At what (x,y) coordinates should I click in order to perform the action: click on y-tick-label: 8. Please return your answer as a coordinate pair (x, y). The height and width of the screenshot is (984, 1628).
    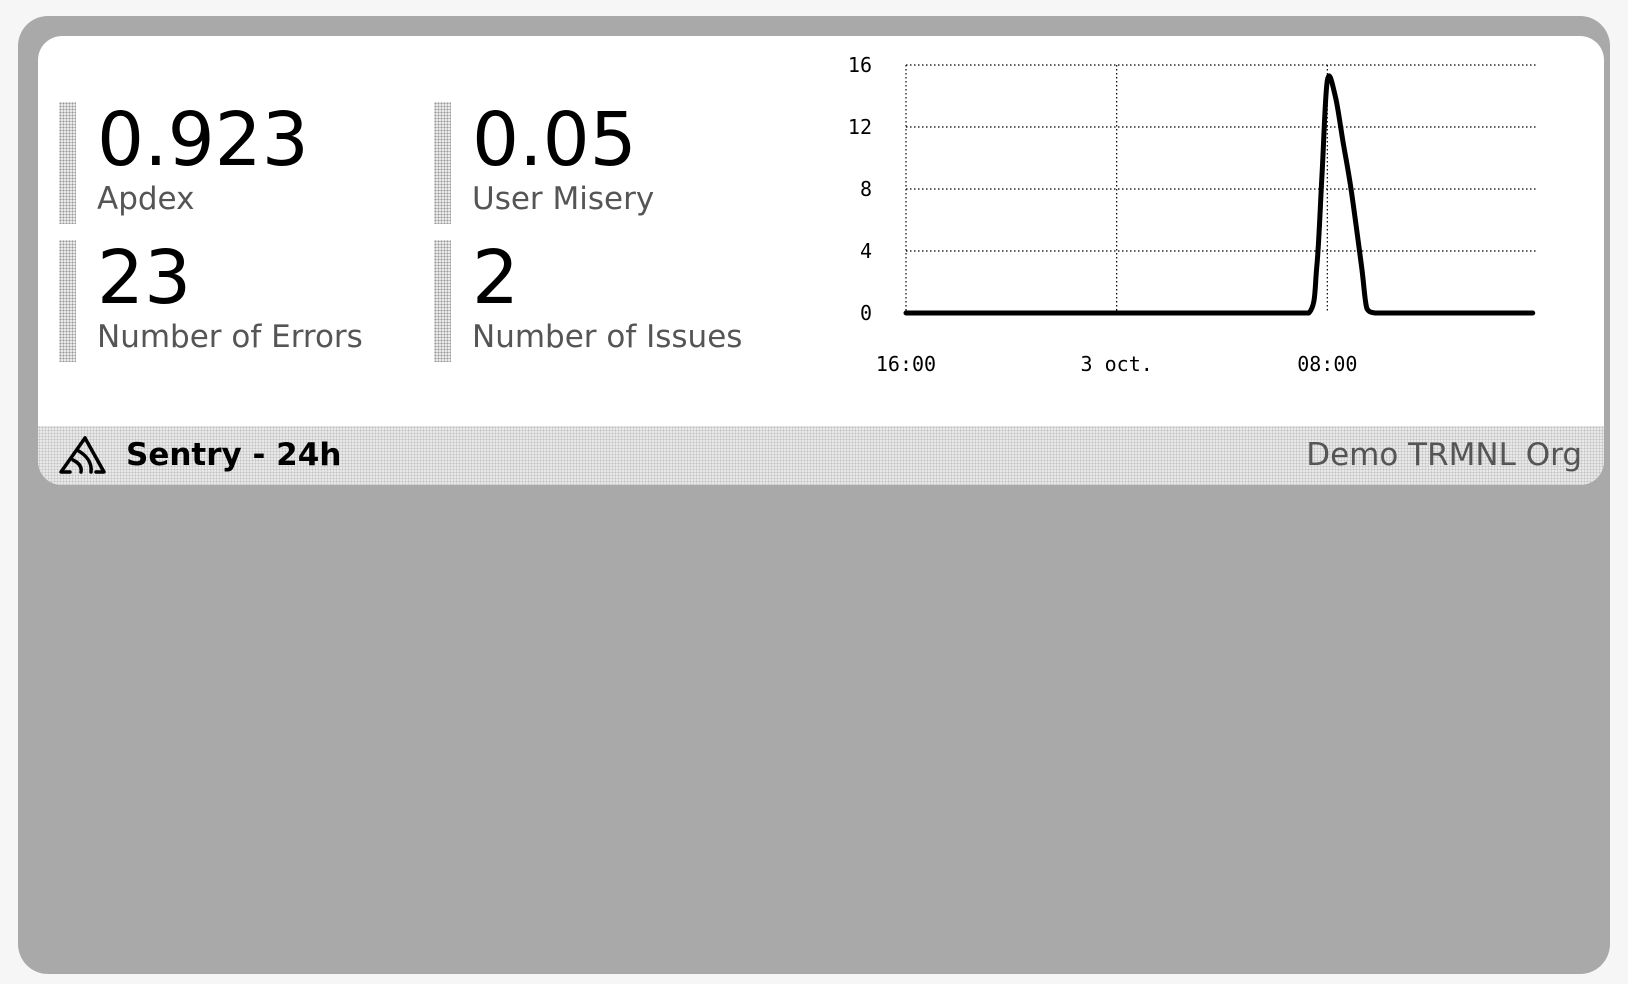
    Looking at the image, I should click on (866, 189).